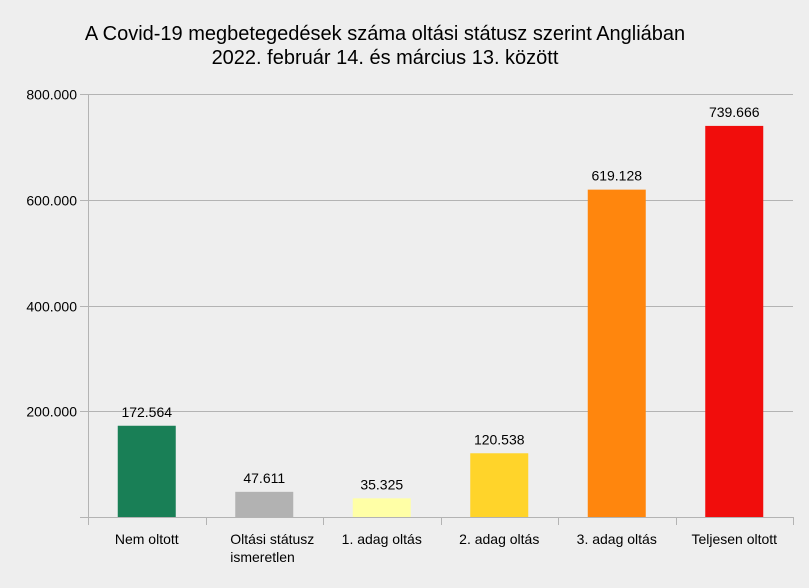 The width and height of the screenshot is (809, 588). What do you see at coordinates (381, 484) in the screenshot?
I see `data-label: 35.325` at bounding box center [381, 484].